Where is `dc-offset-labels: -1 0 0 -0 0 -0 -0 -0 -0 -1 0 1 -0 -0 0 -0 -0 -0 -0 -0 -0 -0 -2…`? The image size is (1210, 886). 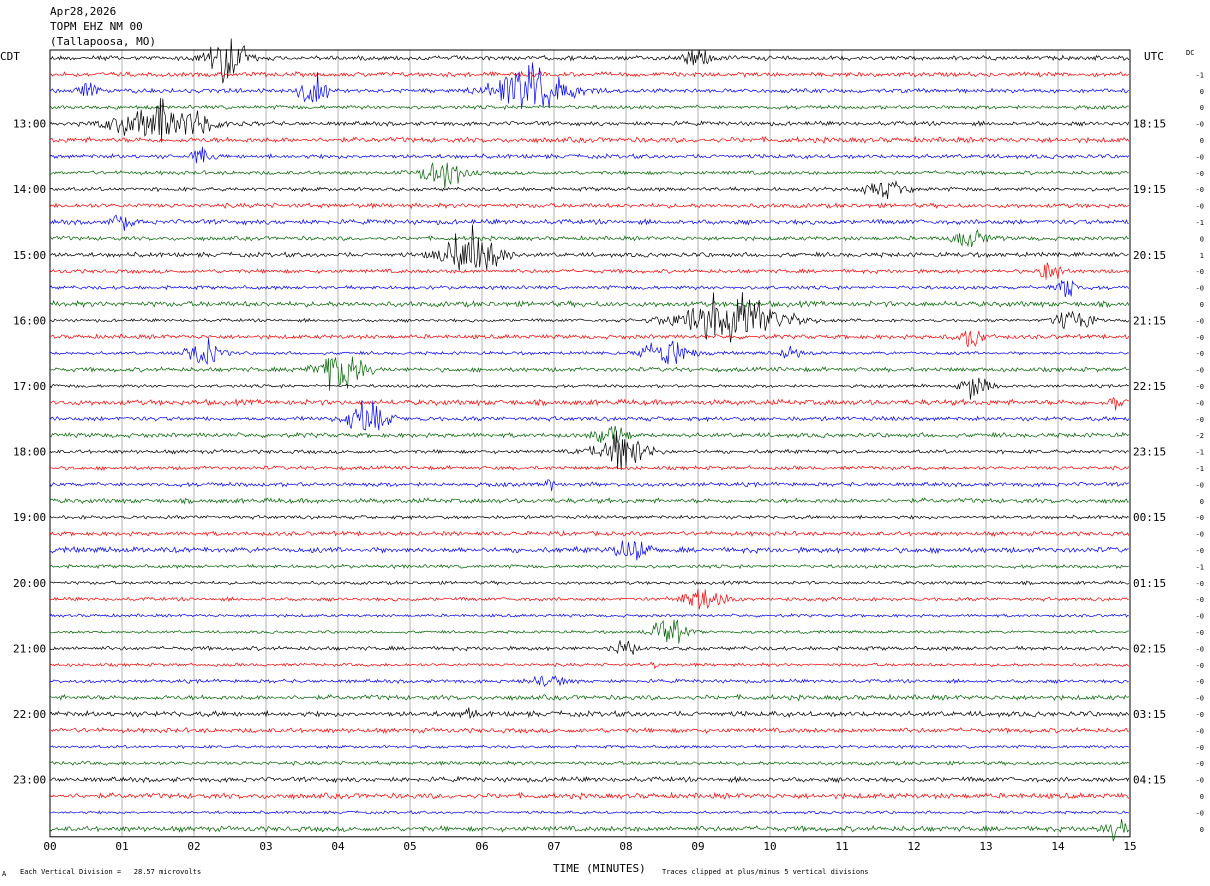 dc-offset-labels: -1 0 0 -0 0 -0 -0 -0 -0 -1 0 1 -0 -0 0 -0 -0 -0 -0 -0 -0 -0 -2… is located at coordinates (1200, 452).